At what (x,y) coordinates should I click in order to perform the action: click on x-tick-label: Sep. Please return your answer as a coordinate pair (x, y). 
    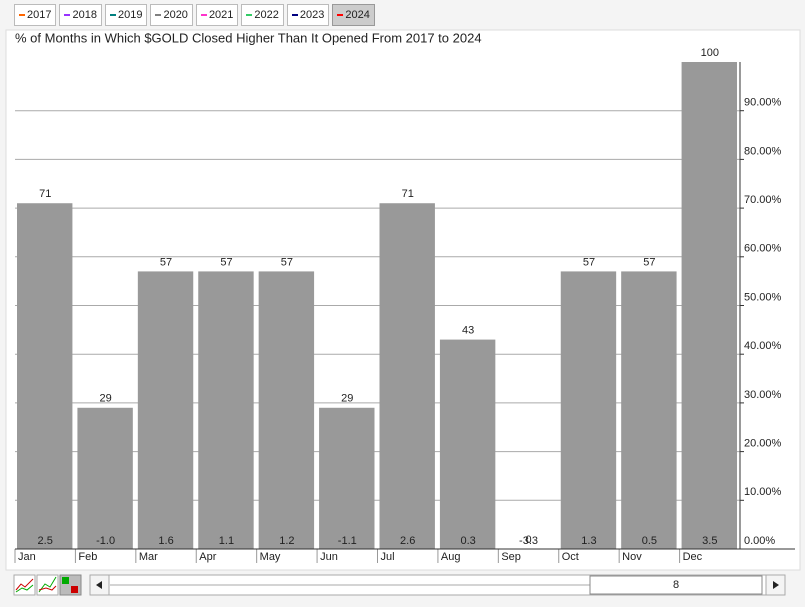
    Looking at the image, I should click on (511, 557).